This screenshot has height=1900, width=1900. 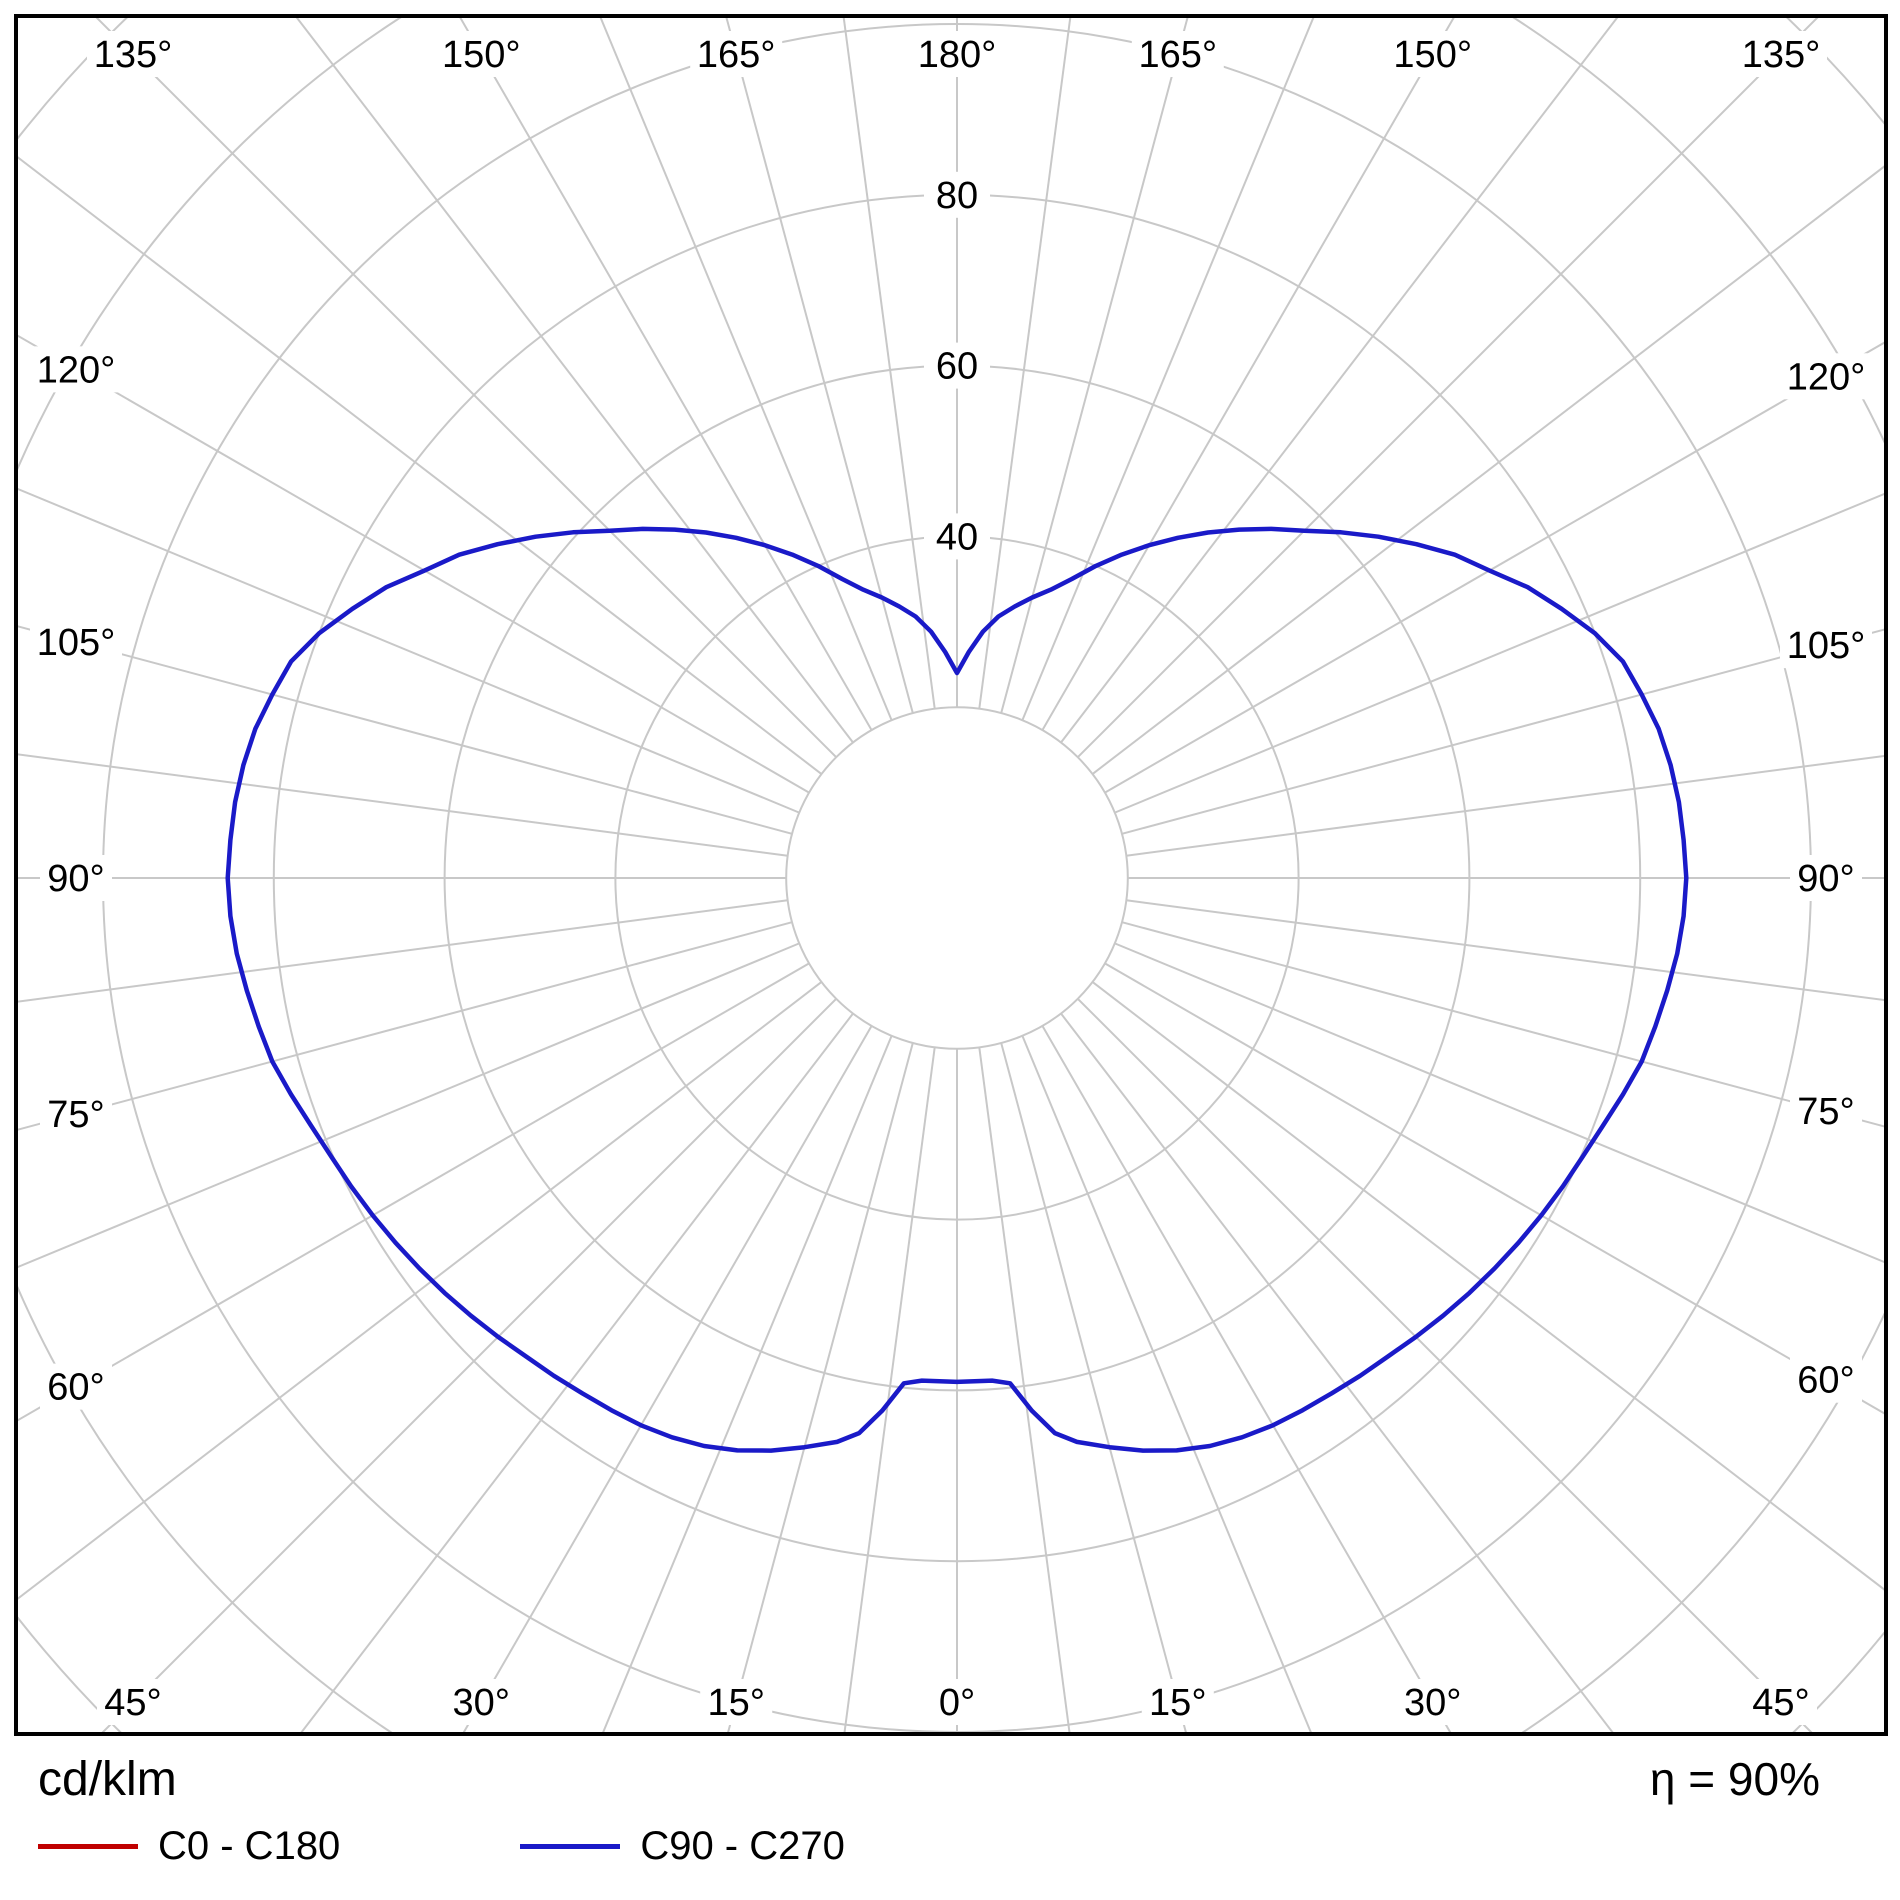 I want to click on angle-label-75-right: 75°, so click(x=1825, y=1112).